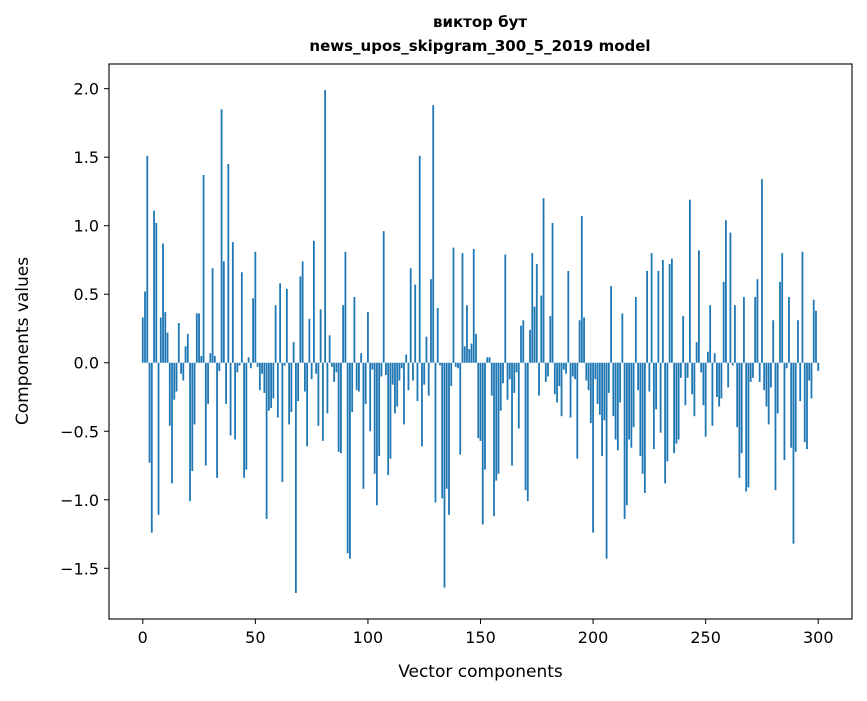 The width and height of the screenshot is (867, 701). I want to click on y-tick-label: 0.0, so click(86, 363).